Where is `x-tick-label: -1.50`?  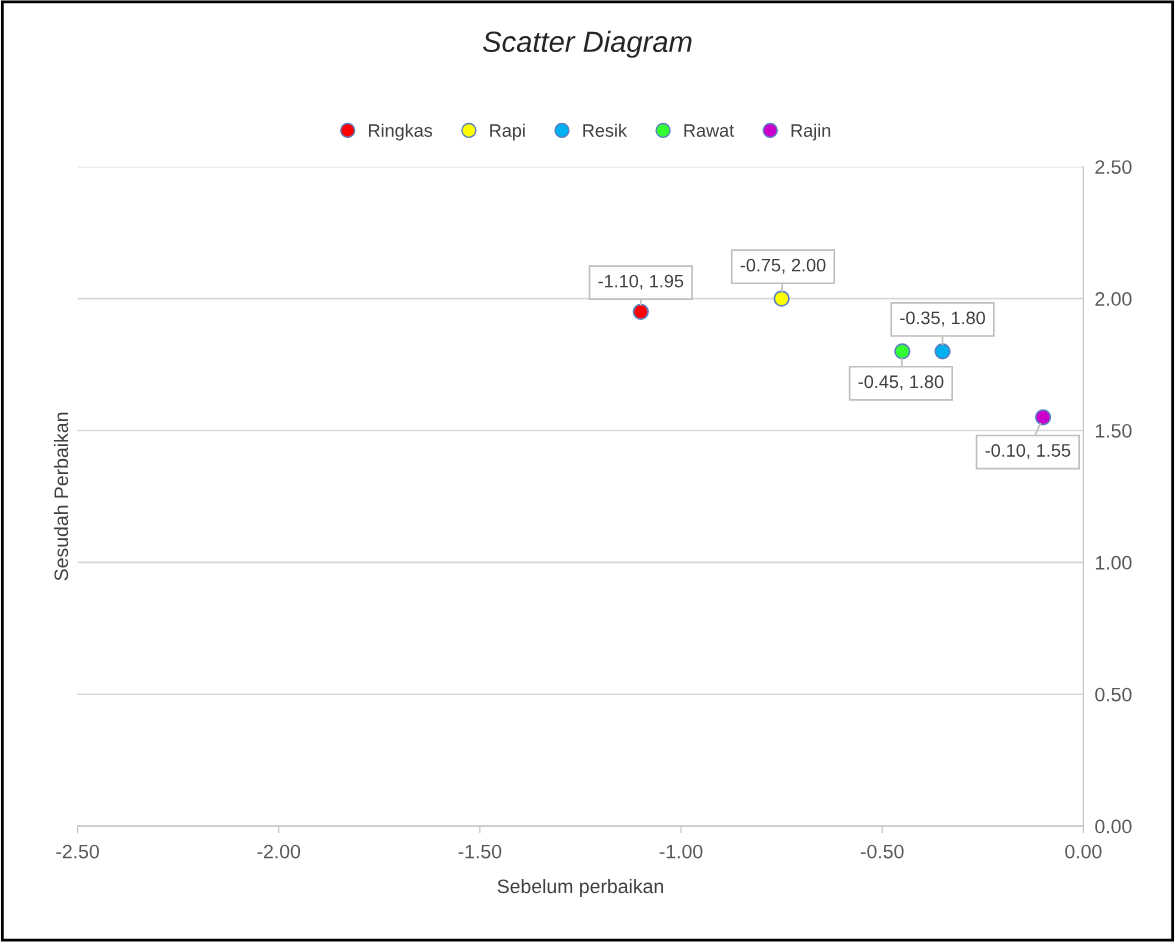 x-tick-label: -1.50 is located at coordinates (480, 851).